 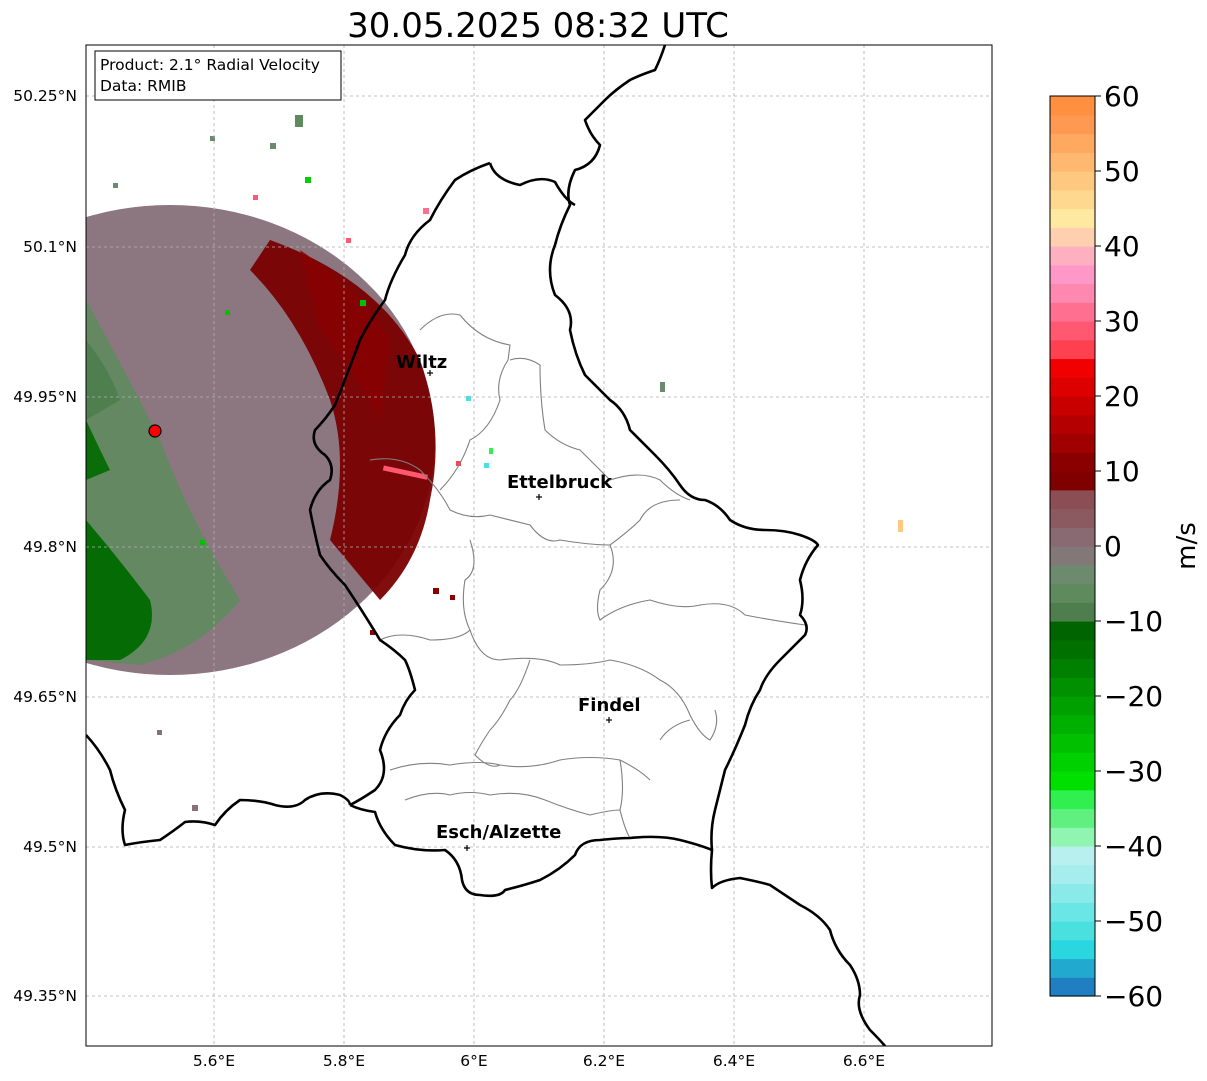 What do you see at coordinates (473, 1061) in the screenshot?
I see `lon-label: 6°E` at bounding box center [473, 1061].